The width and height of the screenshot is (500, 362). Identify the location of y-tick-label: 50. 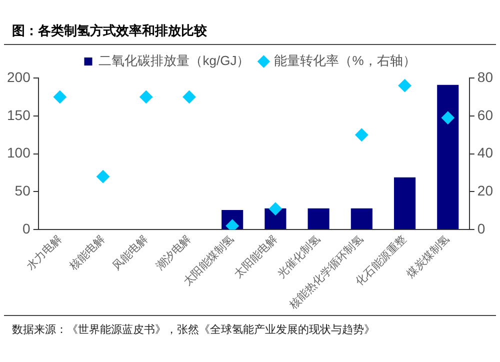
(22, 190).